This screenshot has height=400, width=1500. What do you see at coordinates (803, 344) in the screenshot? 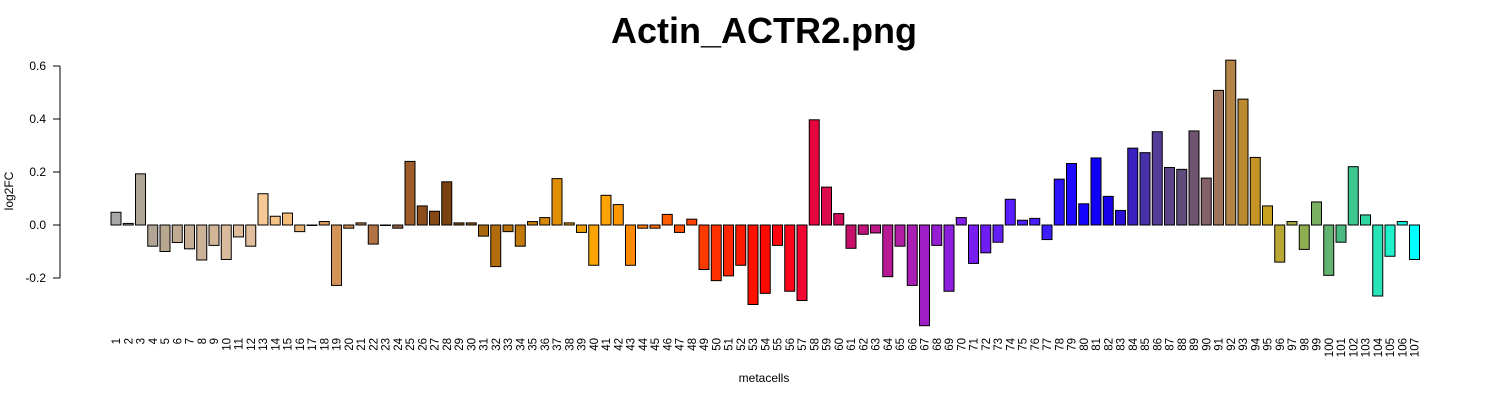
I see `x-tick-label: 57` at bounding box center [803, 344].